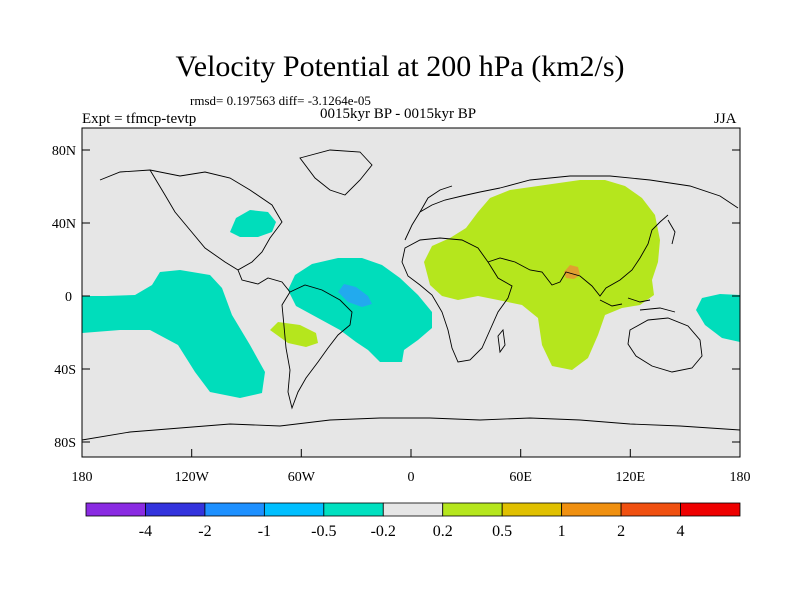 The image size is (800, 600). Describe the element at coordinates (740, 477) in the screenshot. I see `lon-label-180e: 180` at that location.